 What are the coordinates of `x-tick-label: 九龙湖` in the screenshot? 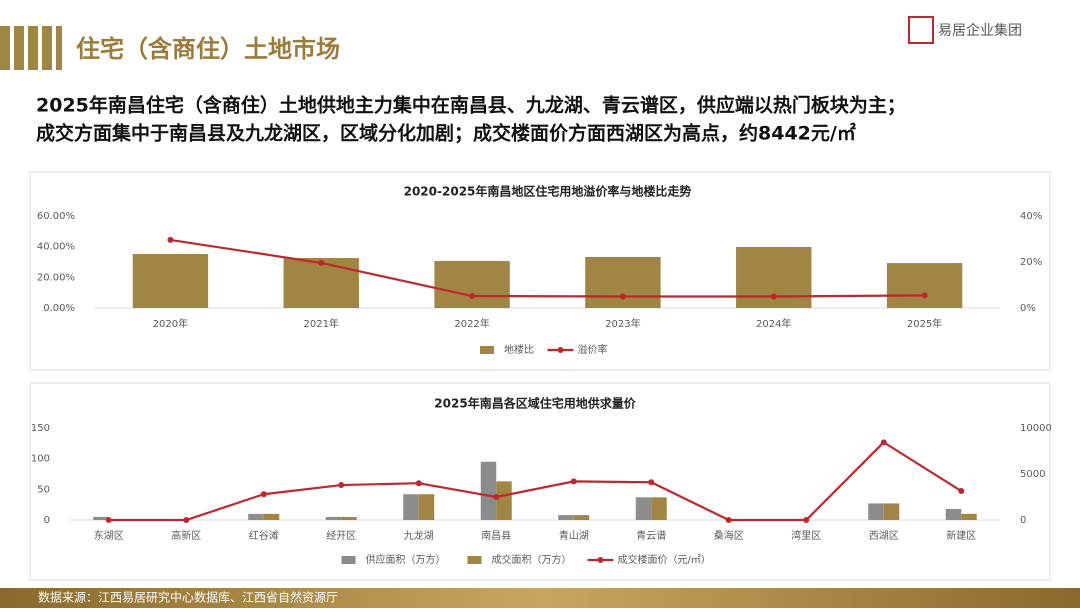 It's located at (419, 535).